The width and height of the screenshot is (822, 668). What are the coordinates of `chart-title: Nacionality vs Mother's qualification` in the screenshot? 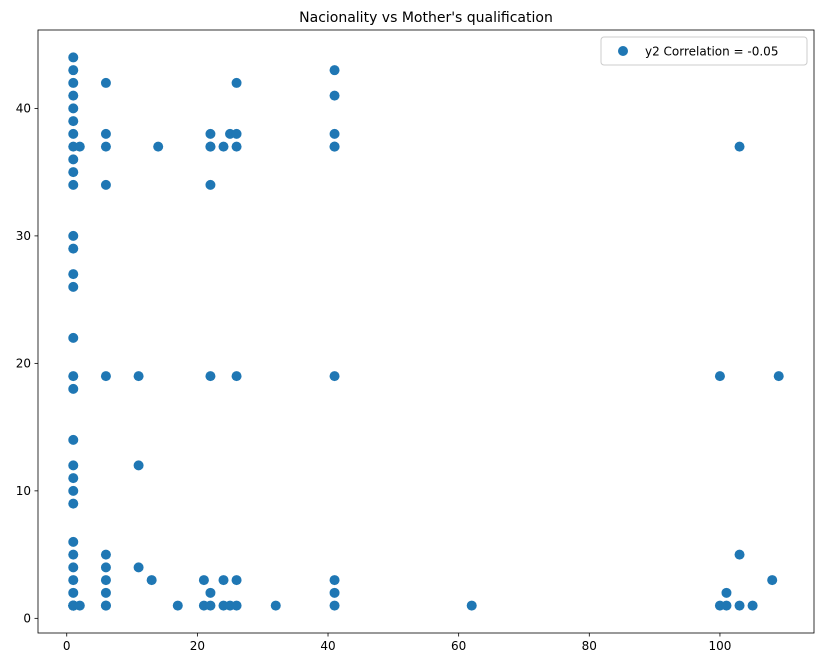 It's located at (426, 18).